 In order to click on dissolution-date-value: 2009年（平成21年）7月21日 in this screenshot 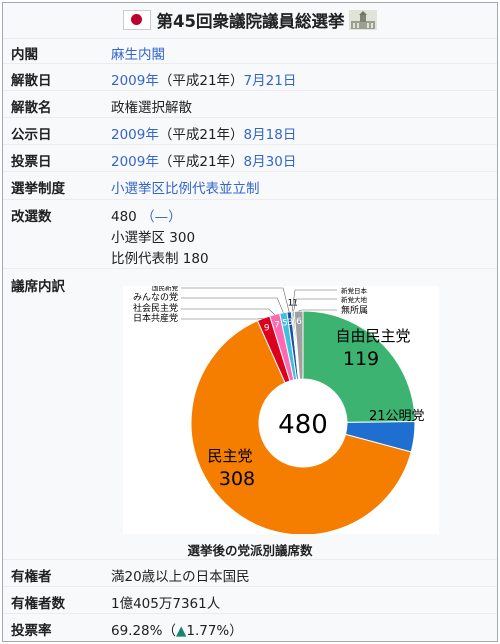, I will do `click(203, 79)`.